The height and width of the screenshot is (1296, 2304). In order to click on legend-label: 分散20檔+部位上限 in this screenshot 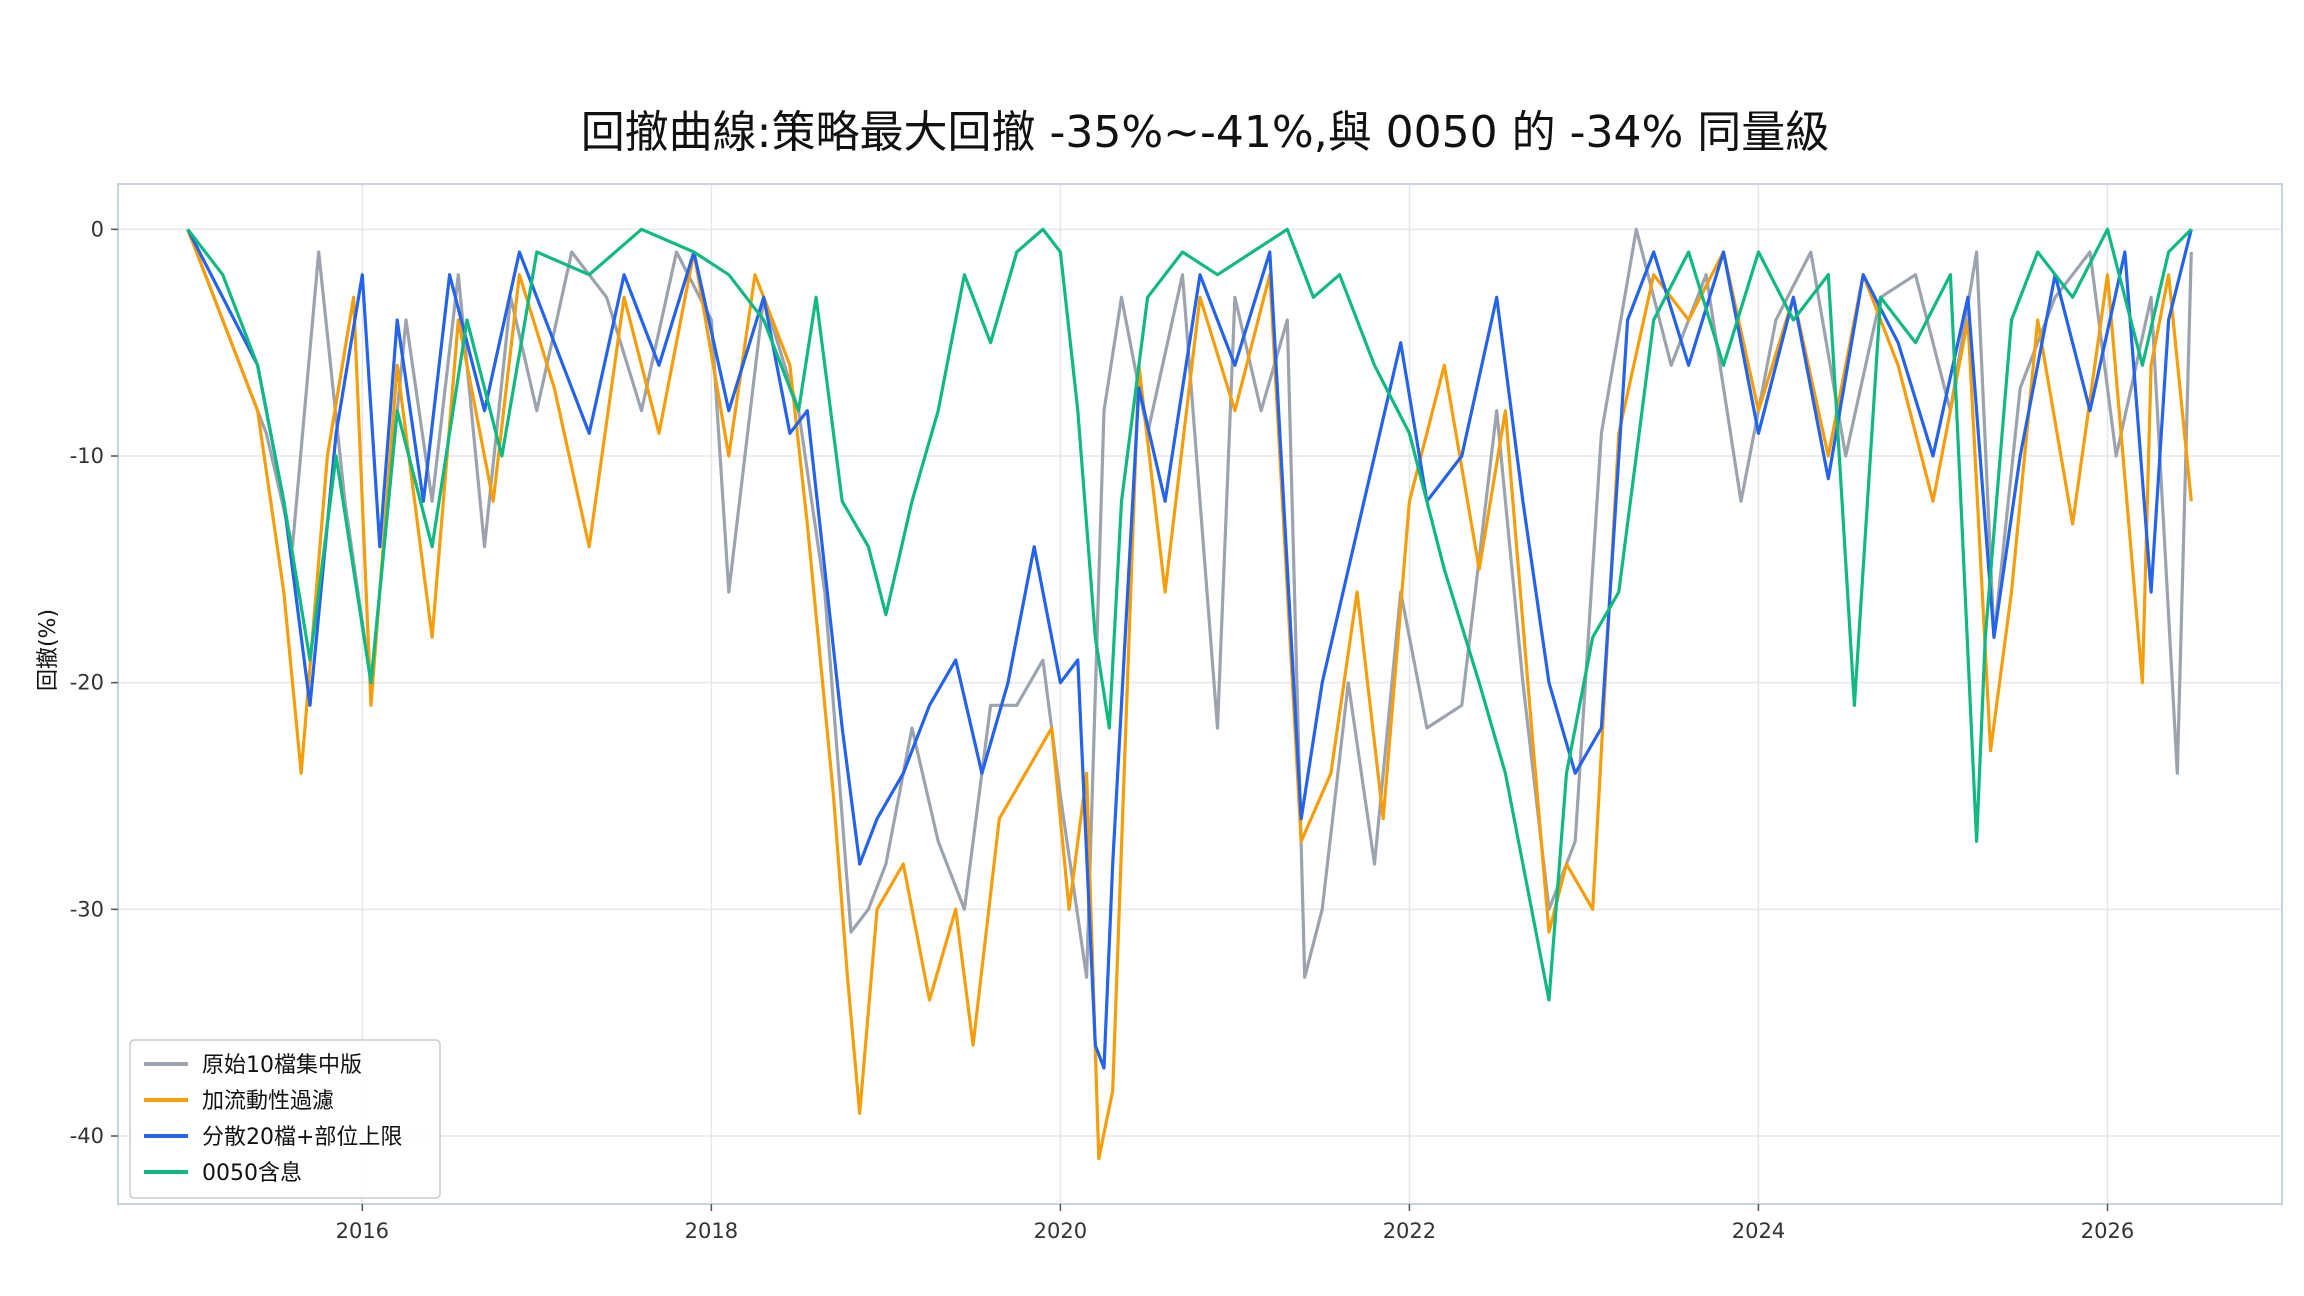, I will do `click(302, 1137)`.